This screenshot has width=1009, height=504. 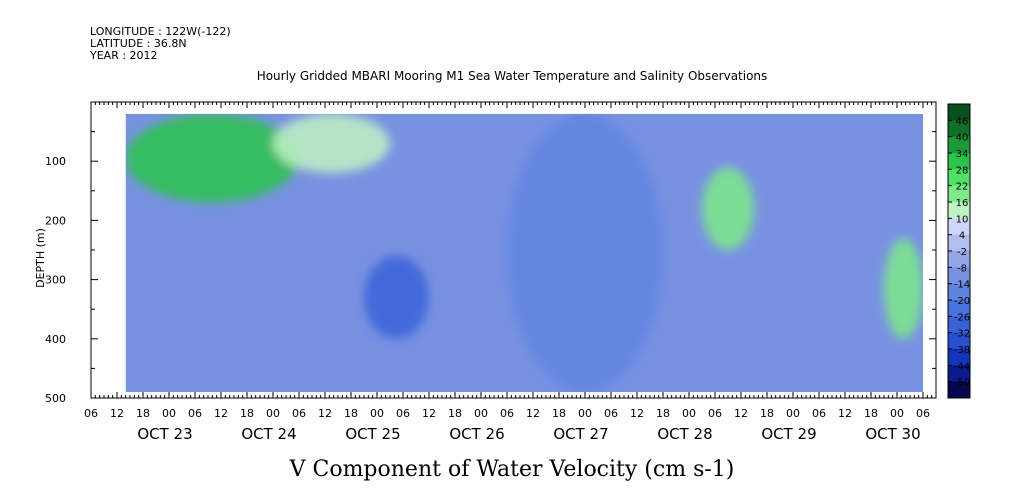 I want to click on colorbar-label: 22, so click(x=962, y=187).